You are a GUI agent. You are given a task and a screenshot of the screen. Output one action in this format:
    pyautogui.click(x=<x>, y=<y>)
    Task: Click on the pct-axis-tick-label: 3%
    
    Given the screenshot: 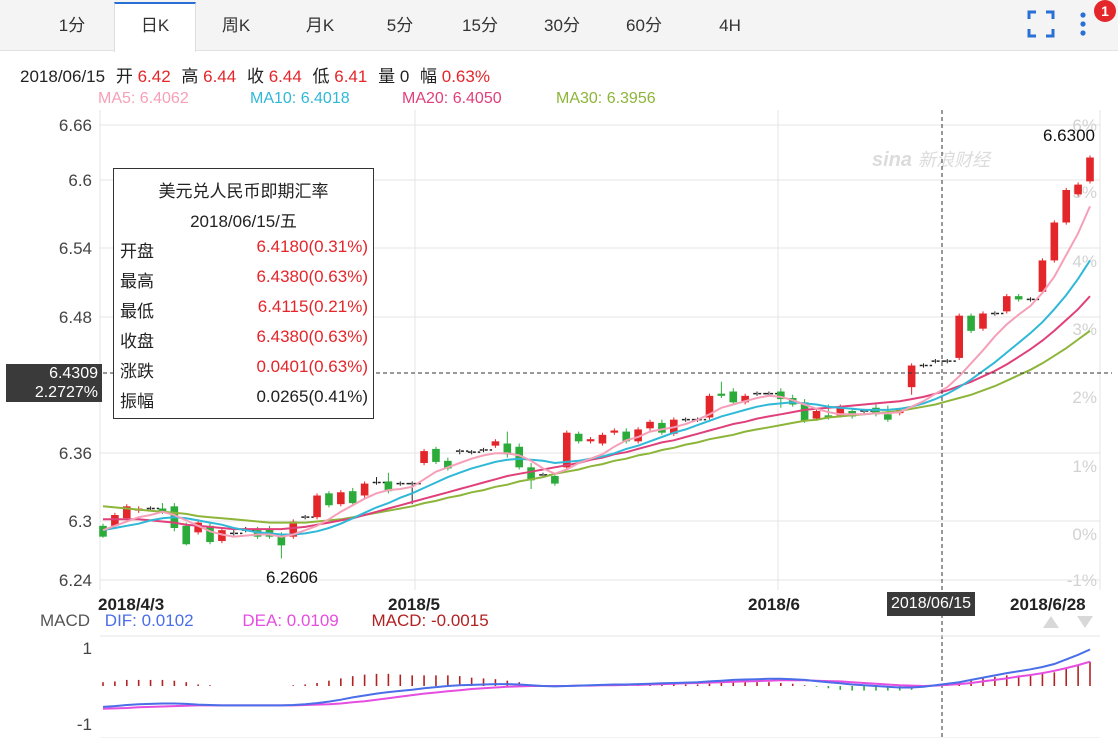 What is the action you would take?
    pyautogui.click(x=1084, y=329)
    